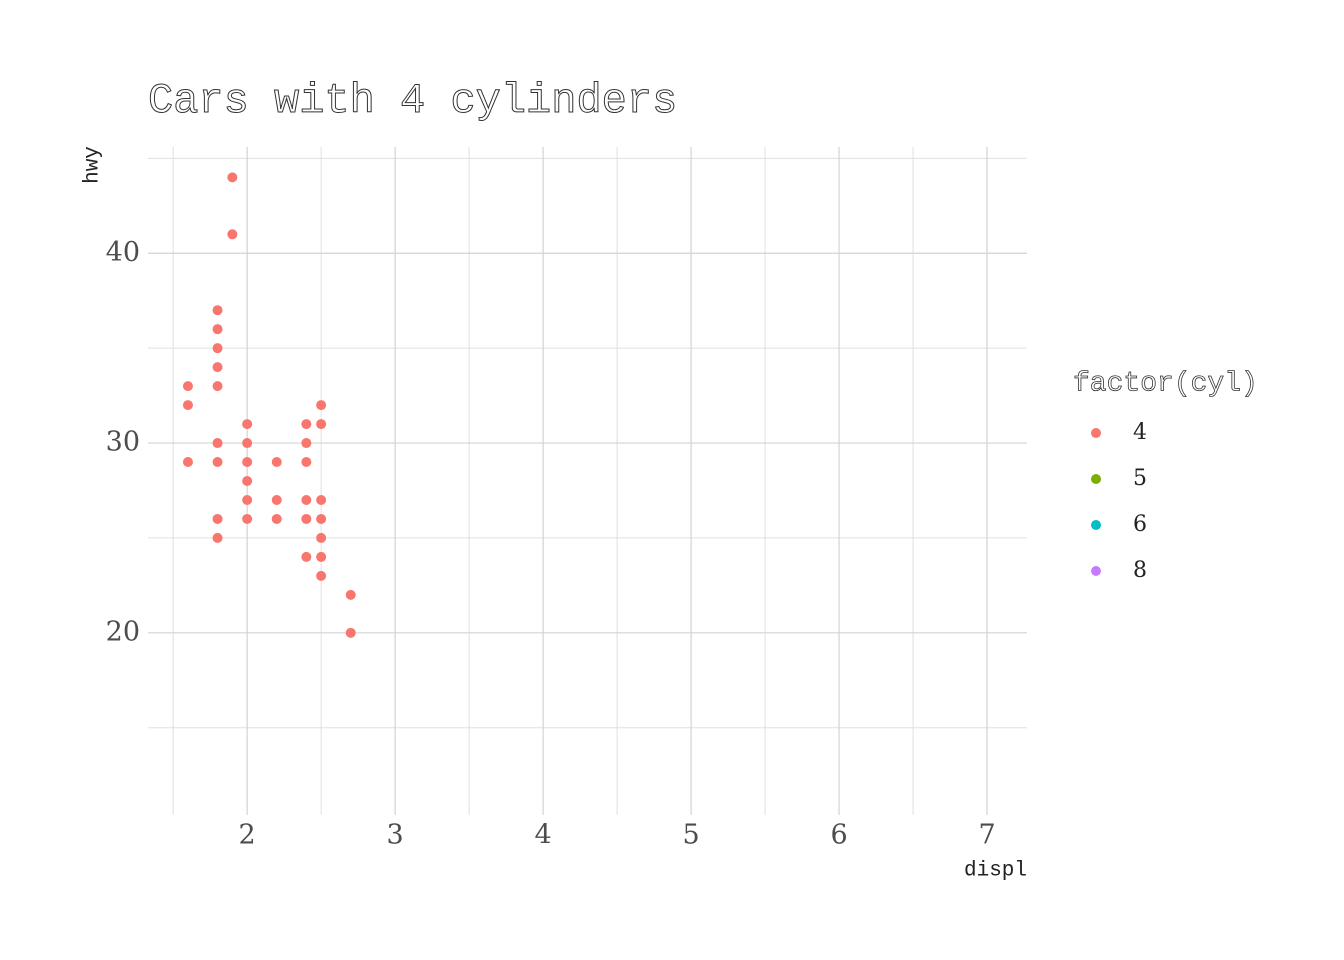  I want to click on x-tick-label: 5, so click(690, 835).